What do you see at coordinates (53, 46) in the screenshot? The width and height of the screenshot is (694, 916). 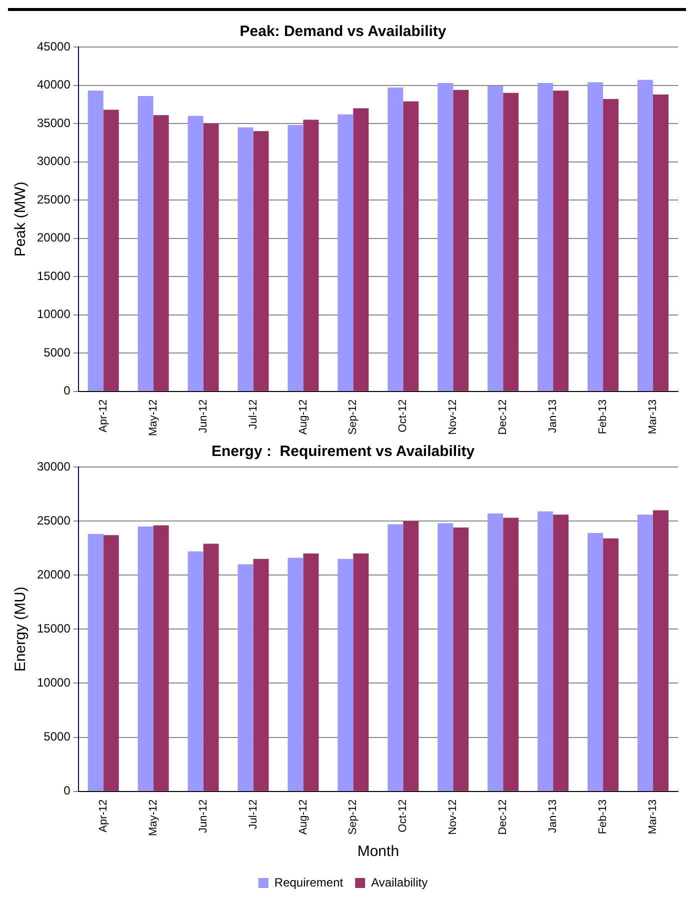 I see `y-tick-label: 45000` at bounding box center [53, 46].